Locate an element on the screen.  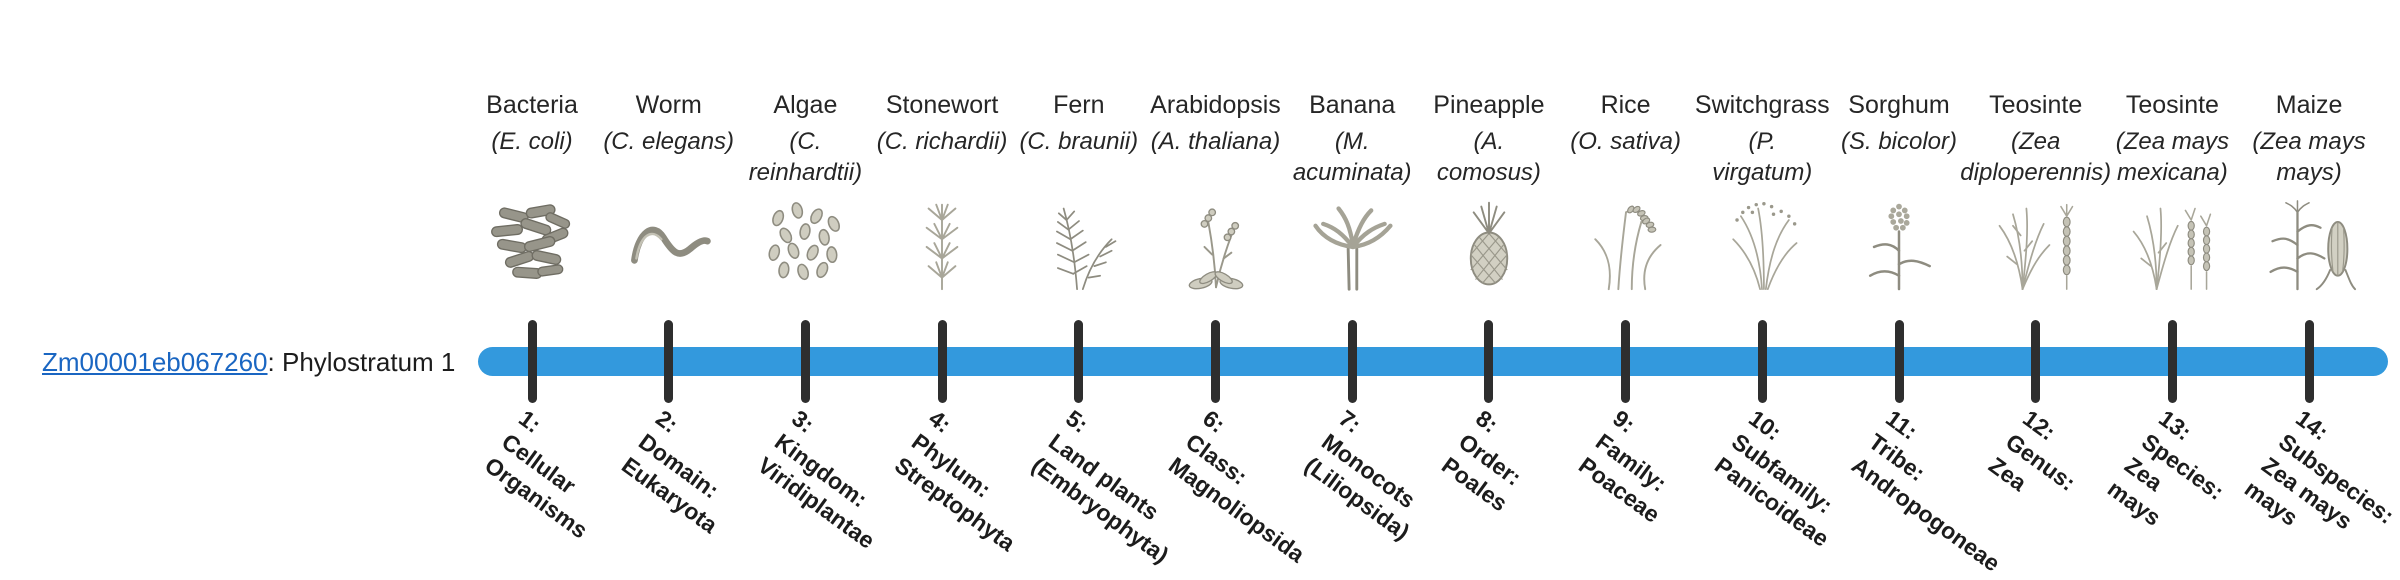
organism-name: Stonewort is located at coordinates (942, 105).